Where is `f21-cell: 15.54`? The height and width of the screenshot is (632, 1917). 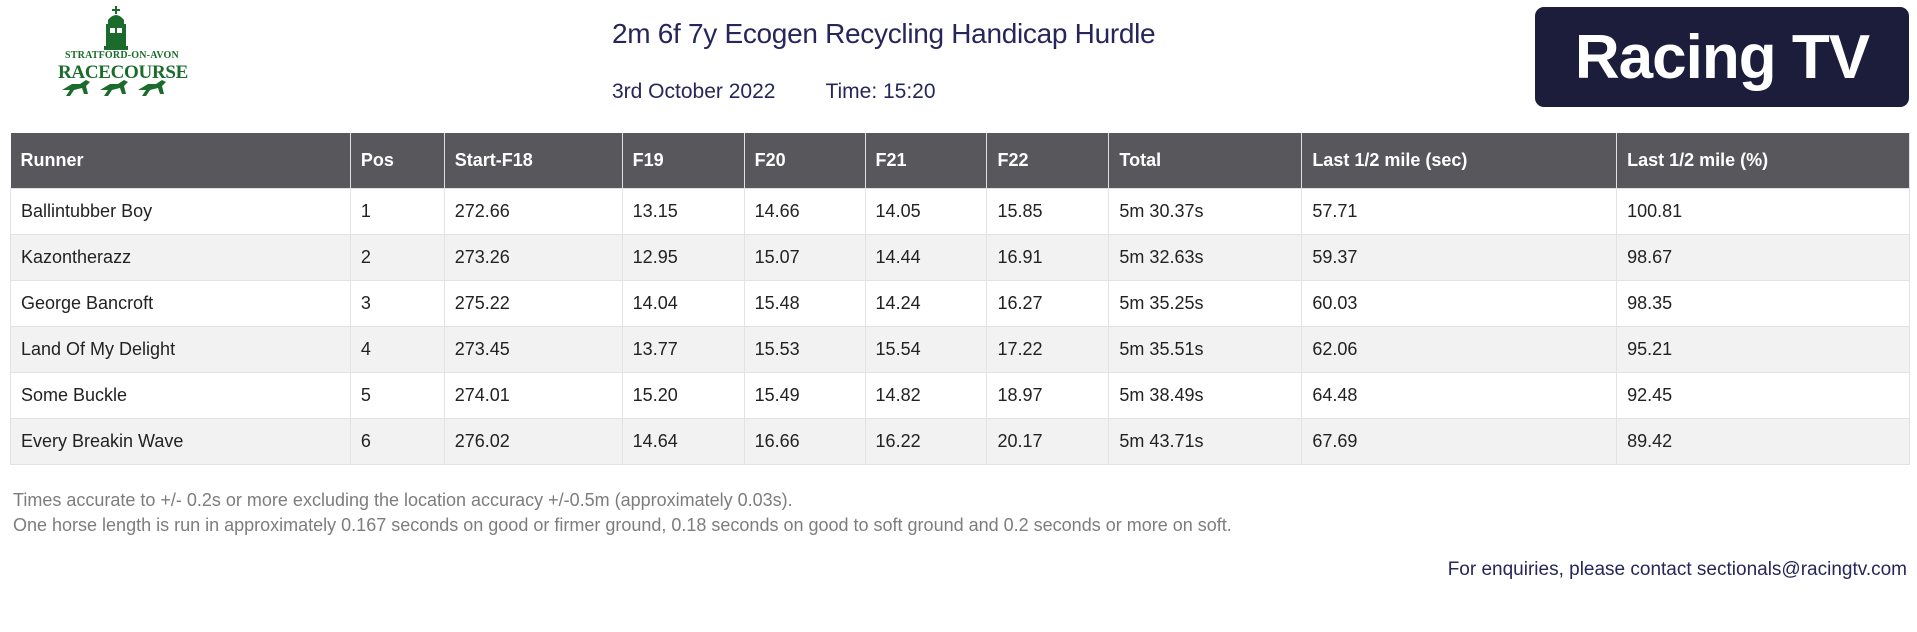 f21-cell: 15.54 is located at coordinates (926, 349).